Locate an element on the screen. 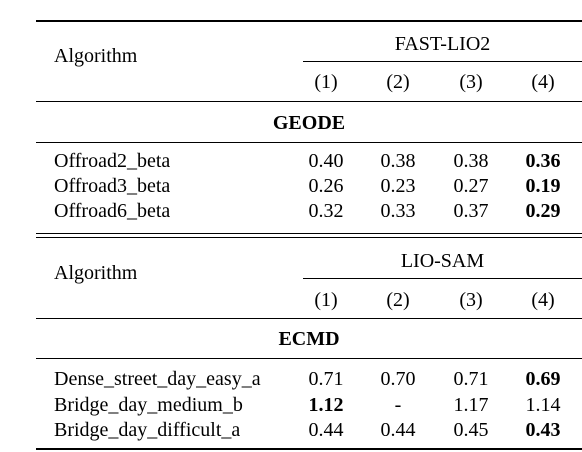 This screenshot has width=582, height=452. dataset-label: GEODE is located at coordinates (309, 123).